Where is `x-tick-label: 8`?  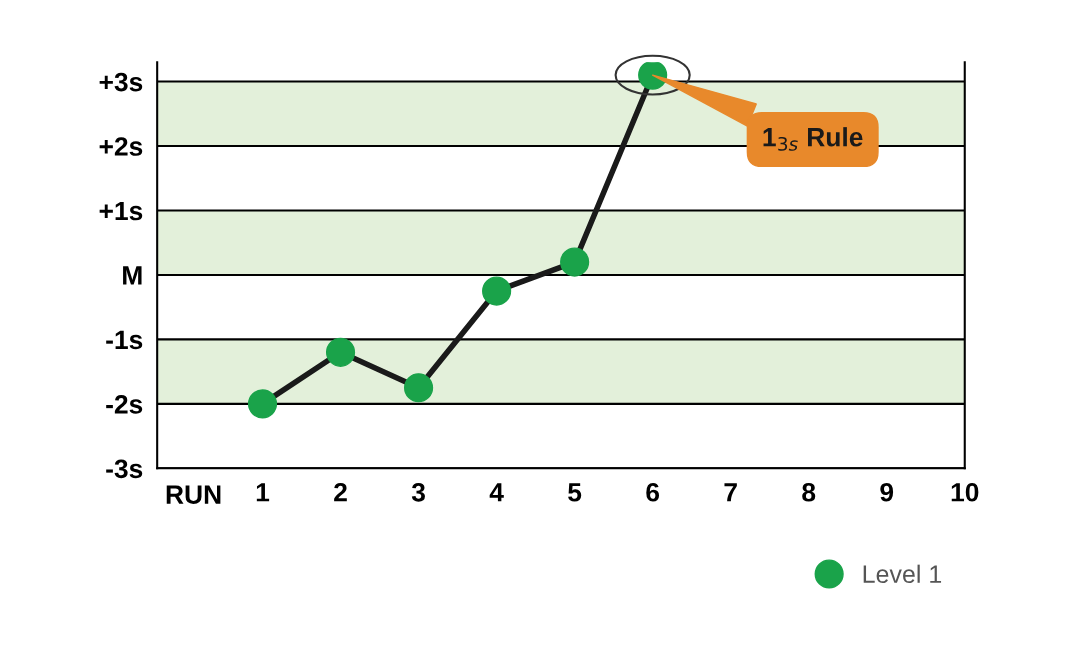 x-tick-label: 8 is located at coordinates (809, 492).